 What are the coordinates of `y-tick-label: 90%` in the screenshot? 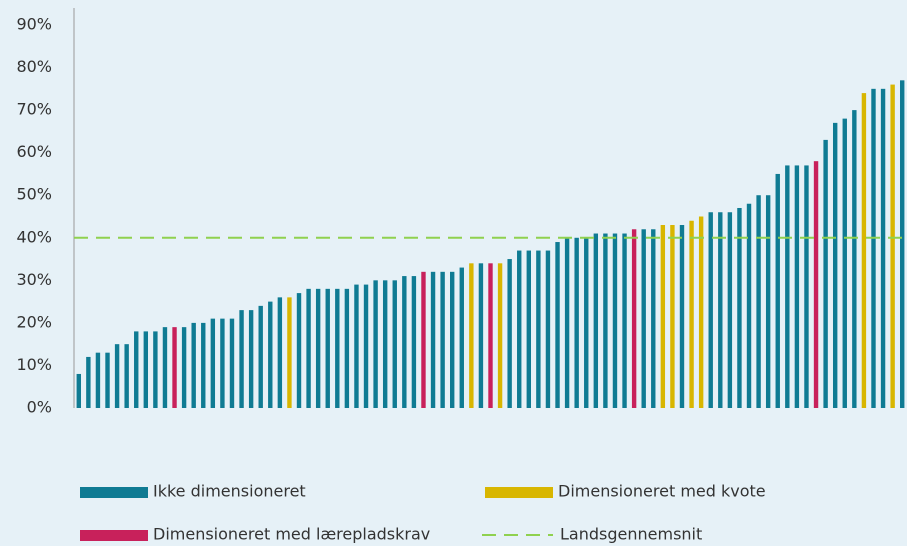 It's located at (34, 24).